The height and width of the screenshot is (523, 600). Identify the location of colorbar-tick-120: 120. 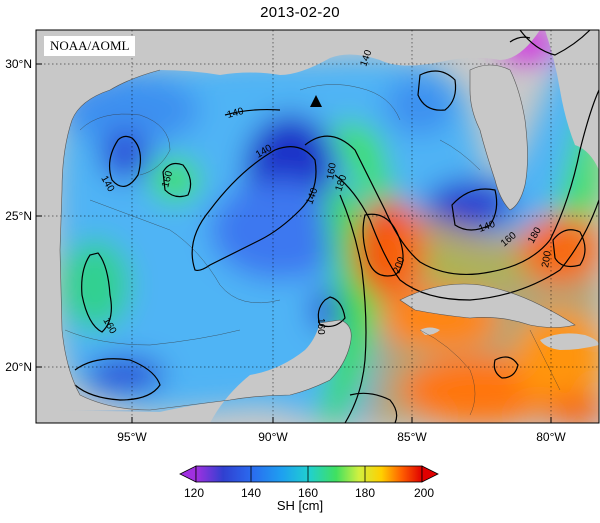
(194, 493).